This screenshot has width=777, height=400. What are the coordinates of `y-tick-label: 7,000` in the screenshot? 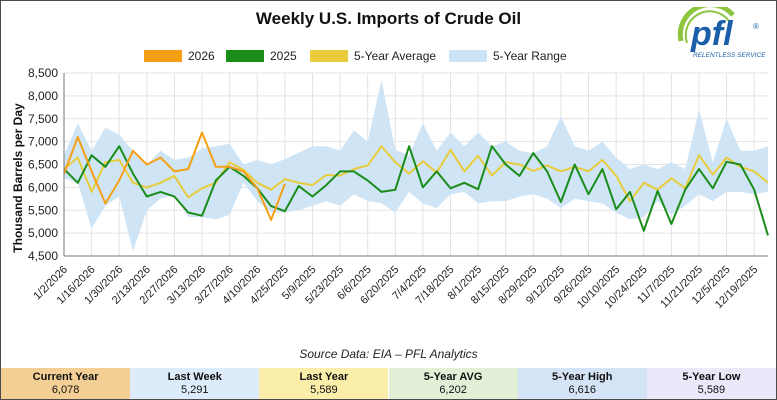 It's located at (43, 142).